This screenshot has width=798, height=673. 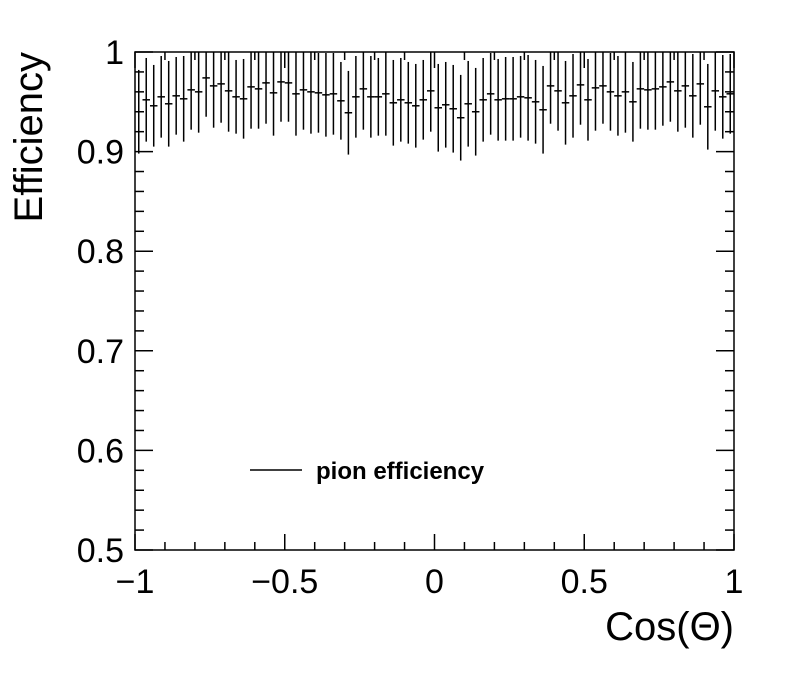 What do you see at coordinates (100, 551) in the screenshot?
I see `y-tick-label: 0.5` at bounding box center [100, 551].